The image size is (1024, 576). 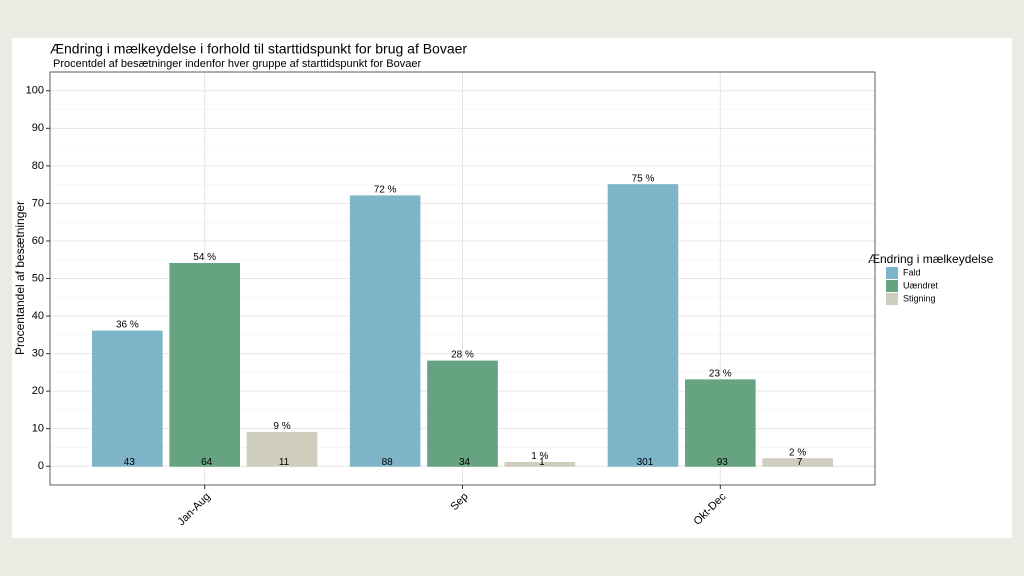 I want to click on y-axis-label: Procentandel af besætninger, so click(x=20, y=278).